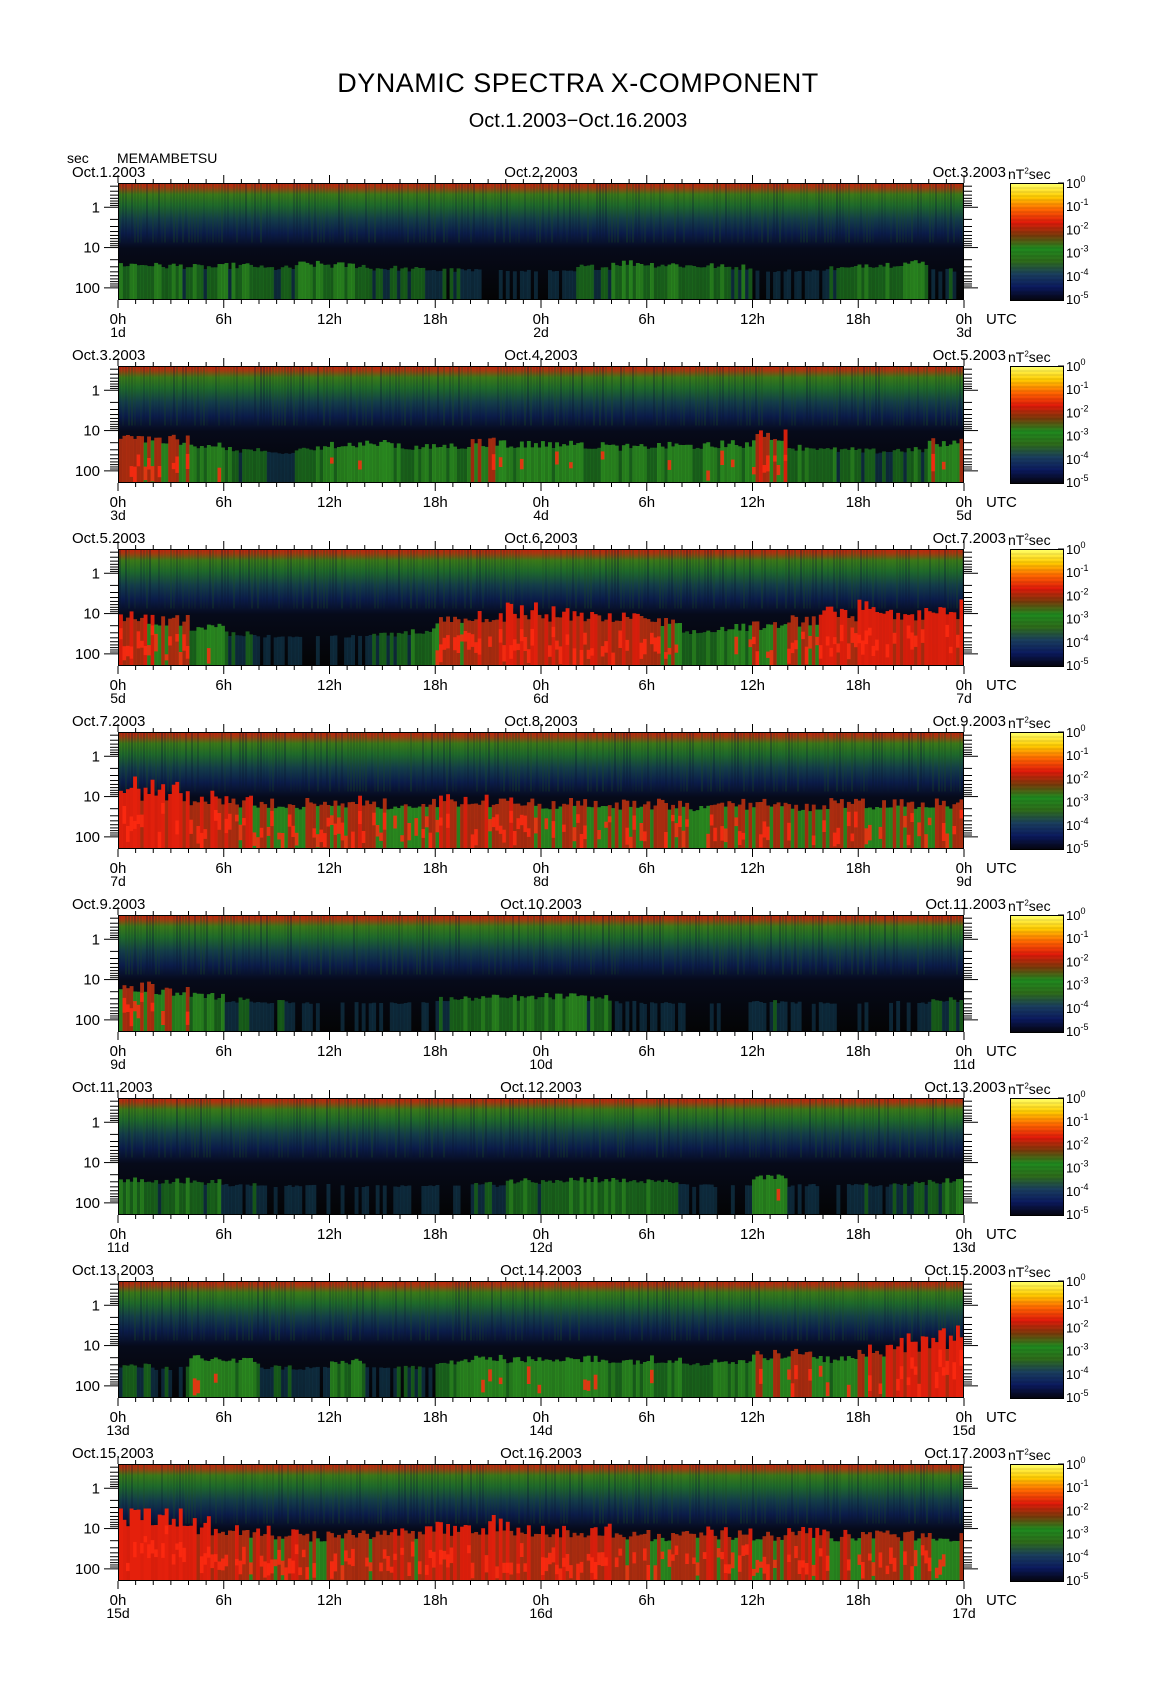 This screenshot has height=1704, width=1156. Describe the element at coordinates (540, 1247) in the screenshot. I see `day-label: 12d` at that location.